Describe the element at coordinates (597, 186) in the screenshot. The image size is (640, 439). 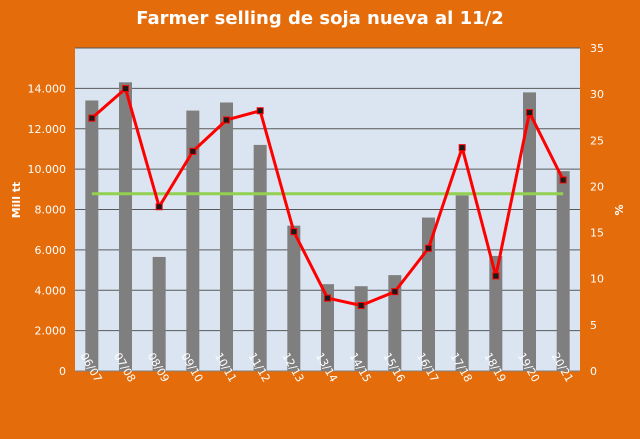
I see `y2-tick-label: 20` at that location.